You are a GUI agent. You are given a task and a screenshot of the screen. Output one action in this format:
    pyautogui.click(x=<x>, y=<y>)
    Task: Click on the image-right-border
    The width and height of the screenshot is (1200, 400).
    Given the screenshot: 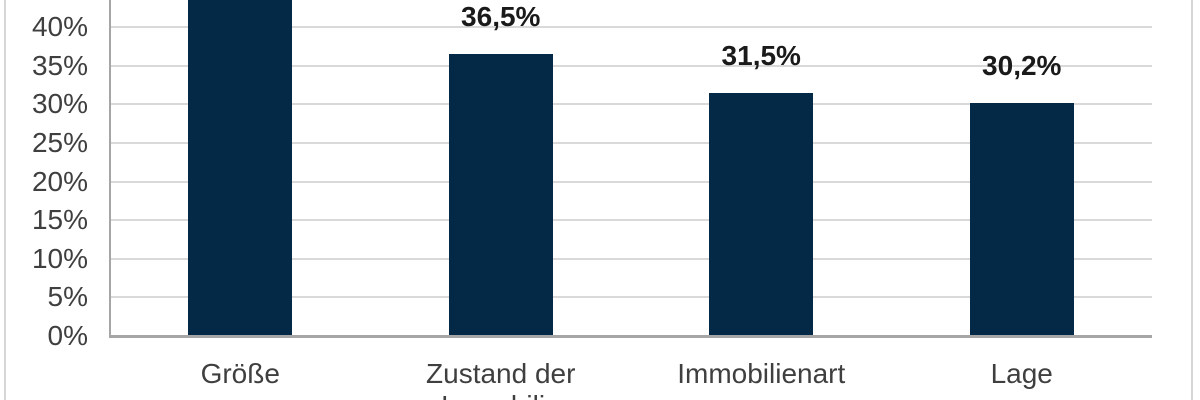 What is the action you would take?
    pyautogui.click(x=1192, y=200)
    